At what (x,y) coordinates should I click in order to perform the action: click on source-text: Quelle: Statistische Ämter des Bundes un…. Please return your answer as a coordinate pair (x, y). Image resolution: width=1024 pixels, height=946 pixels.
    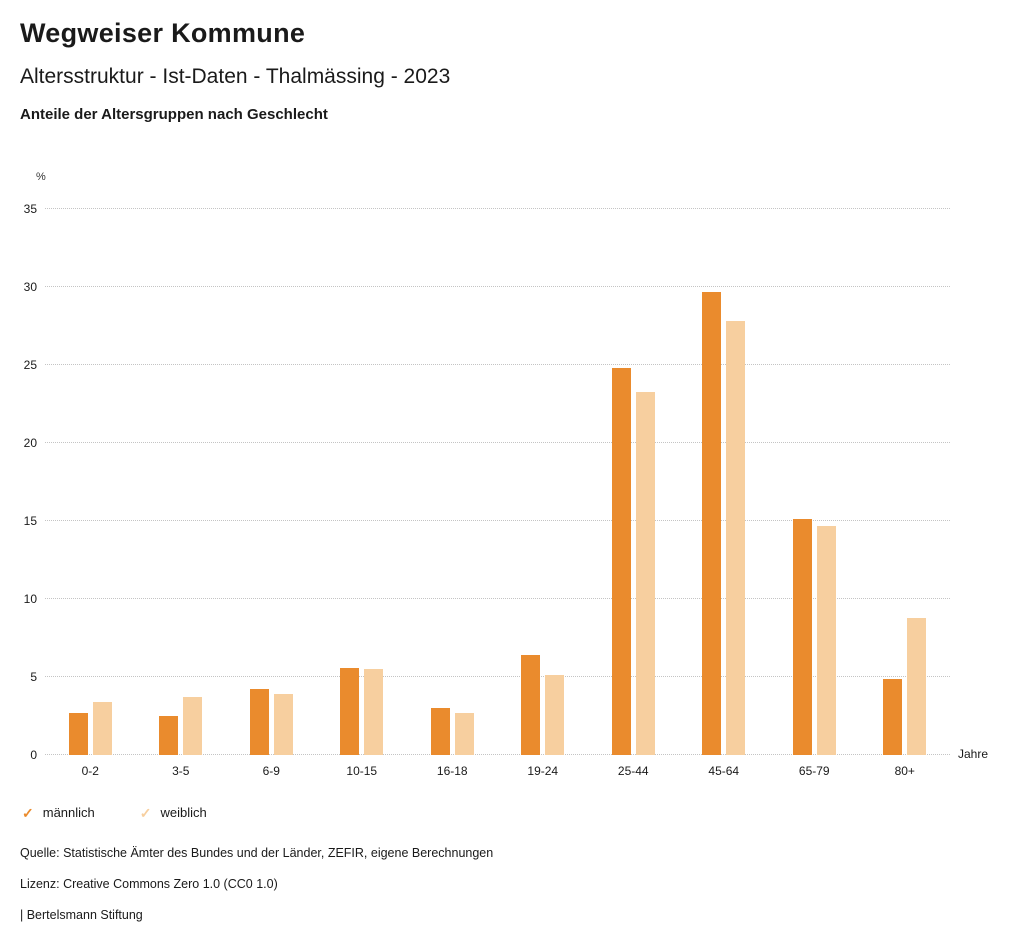
    Looking at the image, I should click on (257, 853).